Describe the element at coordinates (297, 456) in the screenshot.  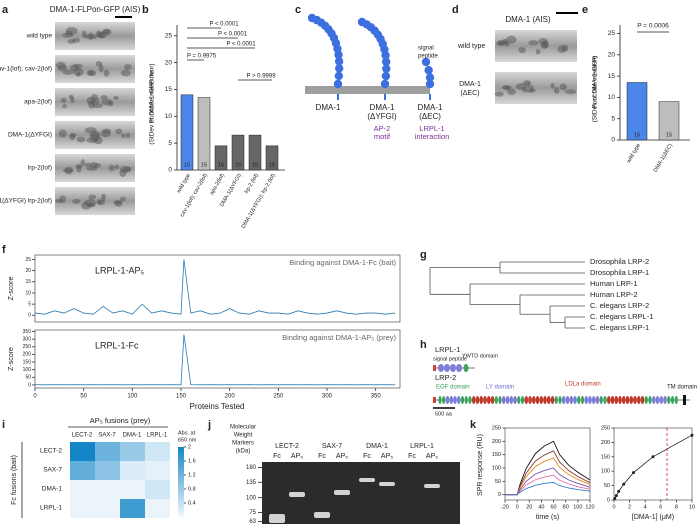
I see `sublane-label: AP₅` at that location.